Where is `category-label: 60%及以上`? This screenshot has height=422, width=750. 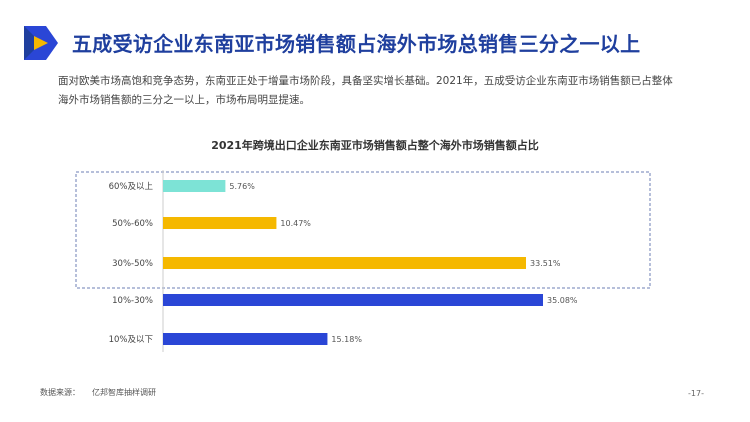 category-label: 60%及以上 is located at coordinates (131, 187).